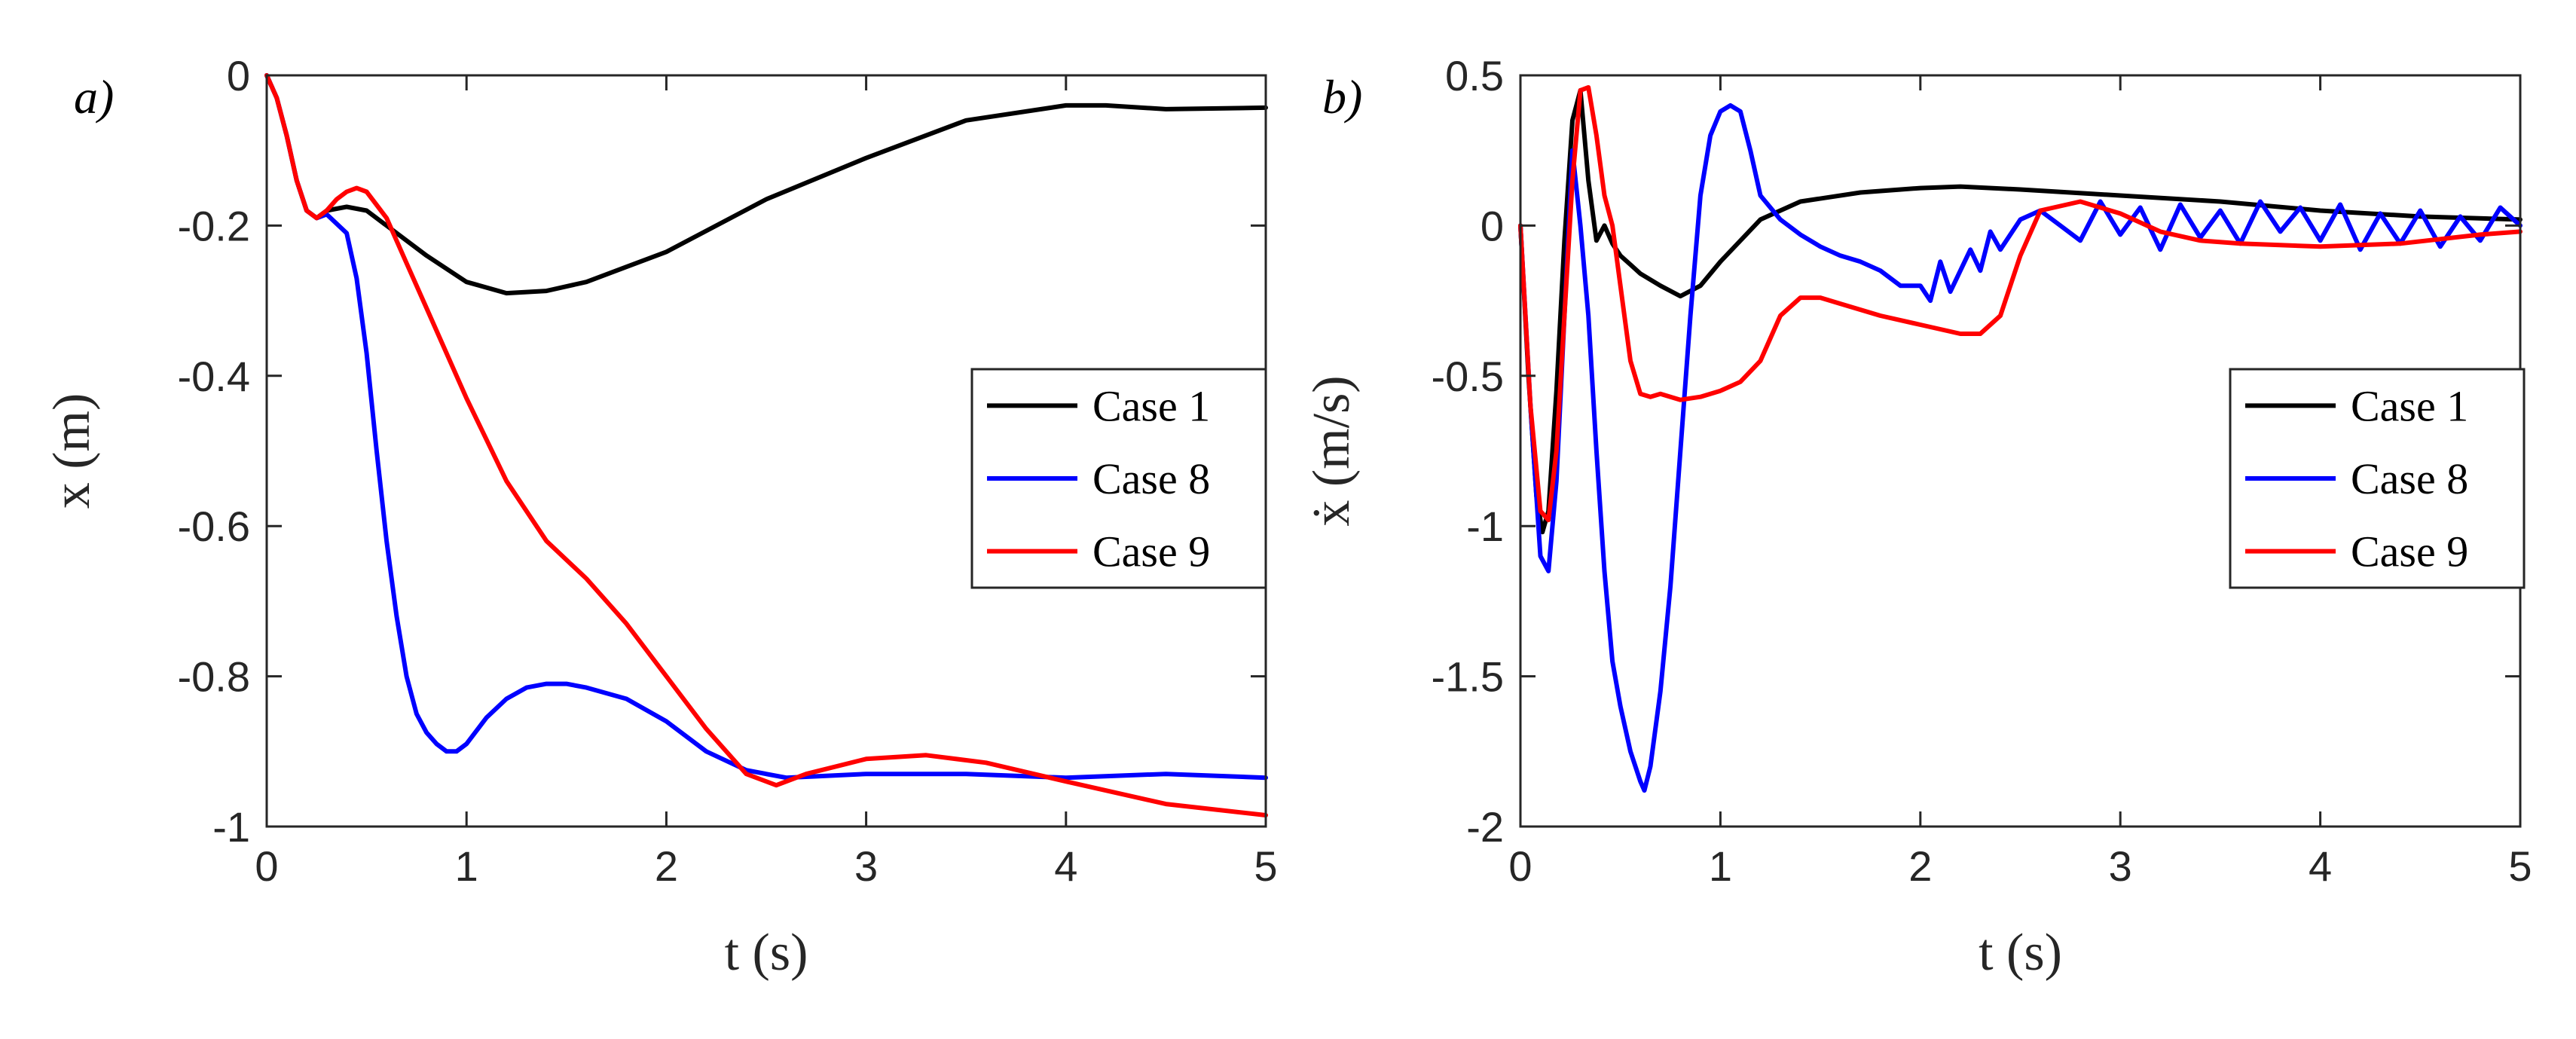 This screenshot has width=2576, height=1039. I want to click on y-tick-label: -0.5, so click(1468, 376).